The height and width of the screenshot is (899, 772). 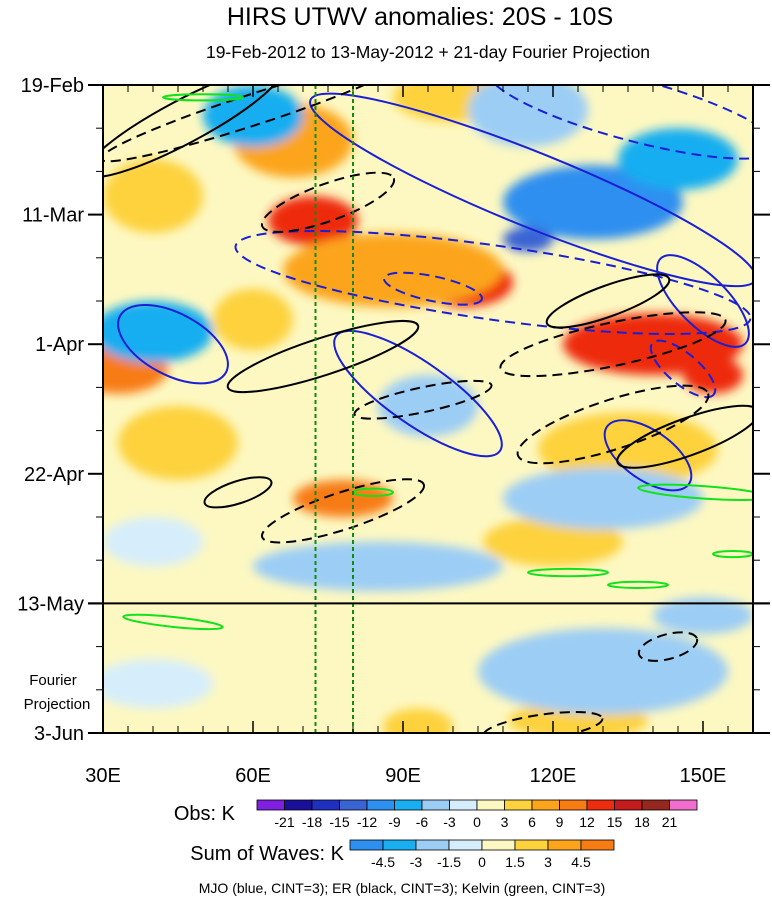 I want to click on y-tick-label: 22-Apr, so click(x=54, y=475).